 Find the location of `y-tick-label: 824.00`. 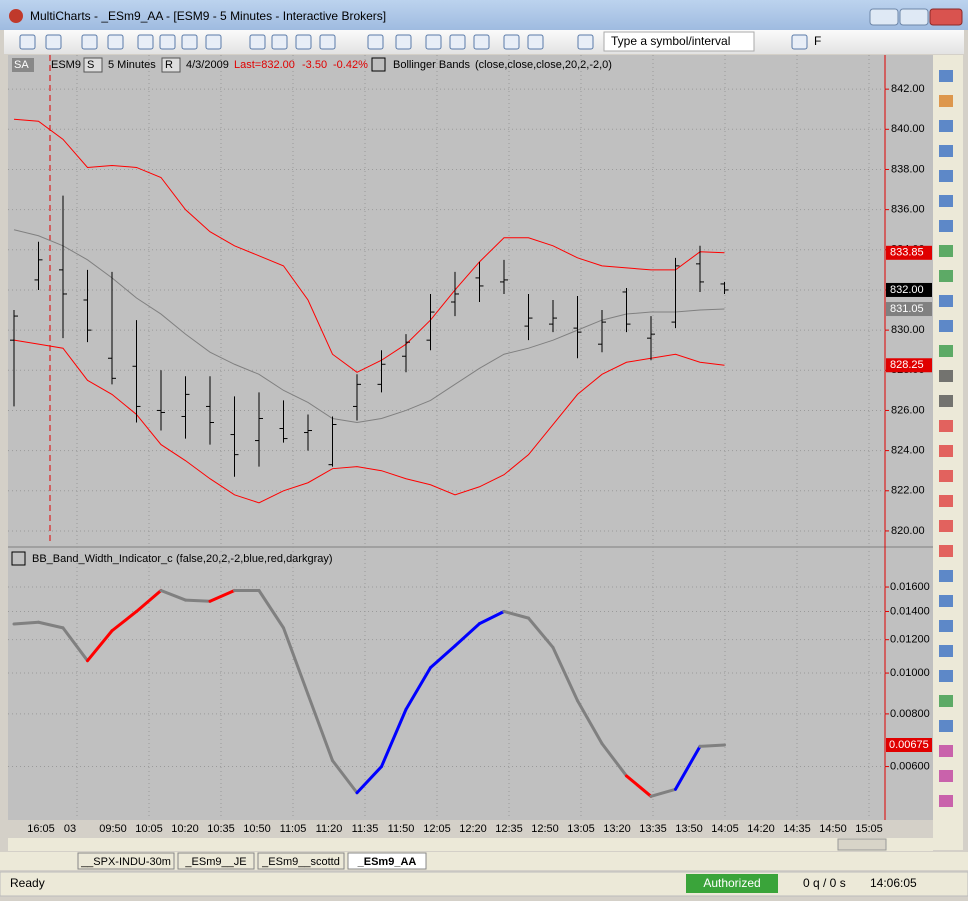

y-tick-label: 824.00 is located at coordinates (908, 451).